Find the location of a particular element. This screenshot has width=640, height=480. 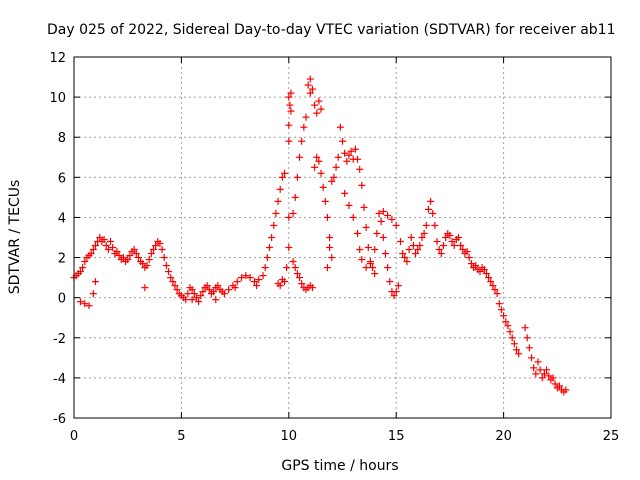

y-tick-label: -6 is located at coordinates (59, 419).